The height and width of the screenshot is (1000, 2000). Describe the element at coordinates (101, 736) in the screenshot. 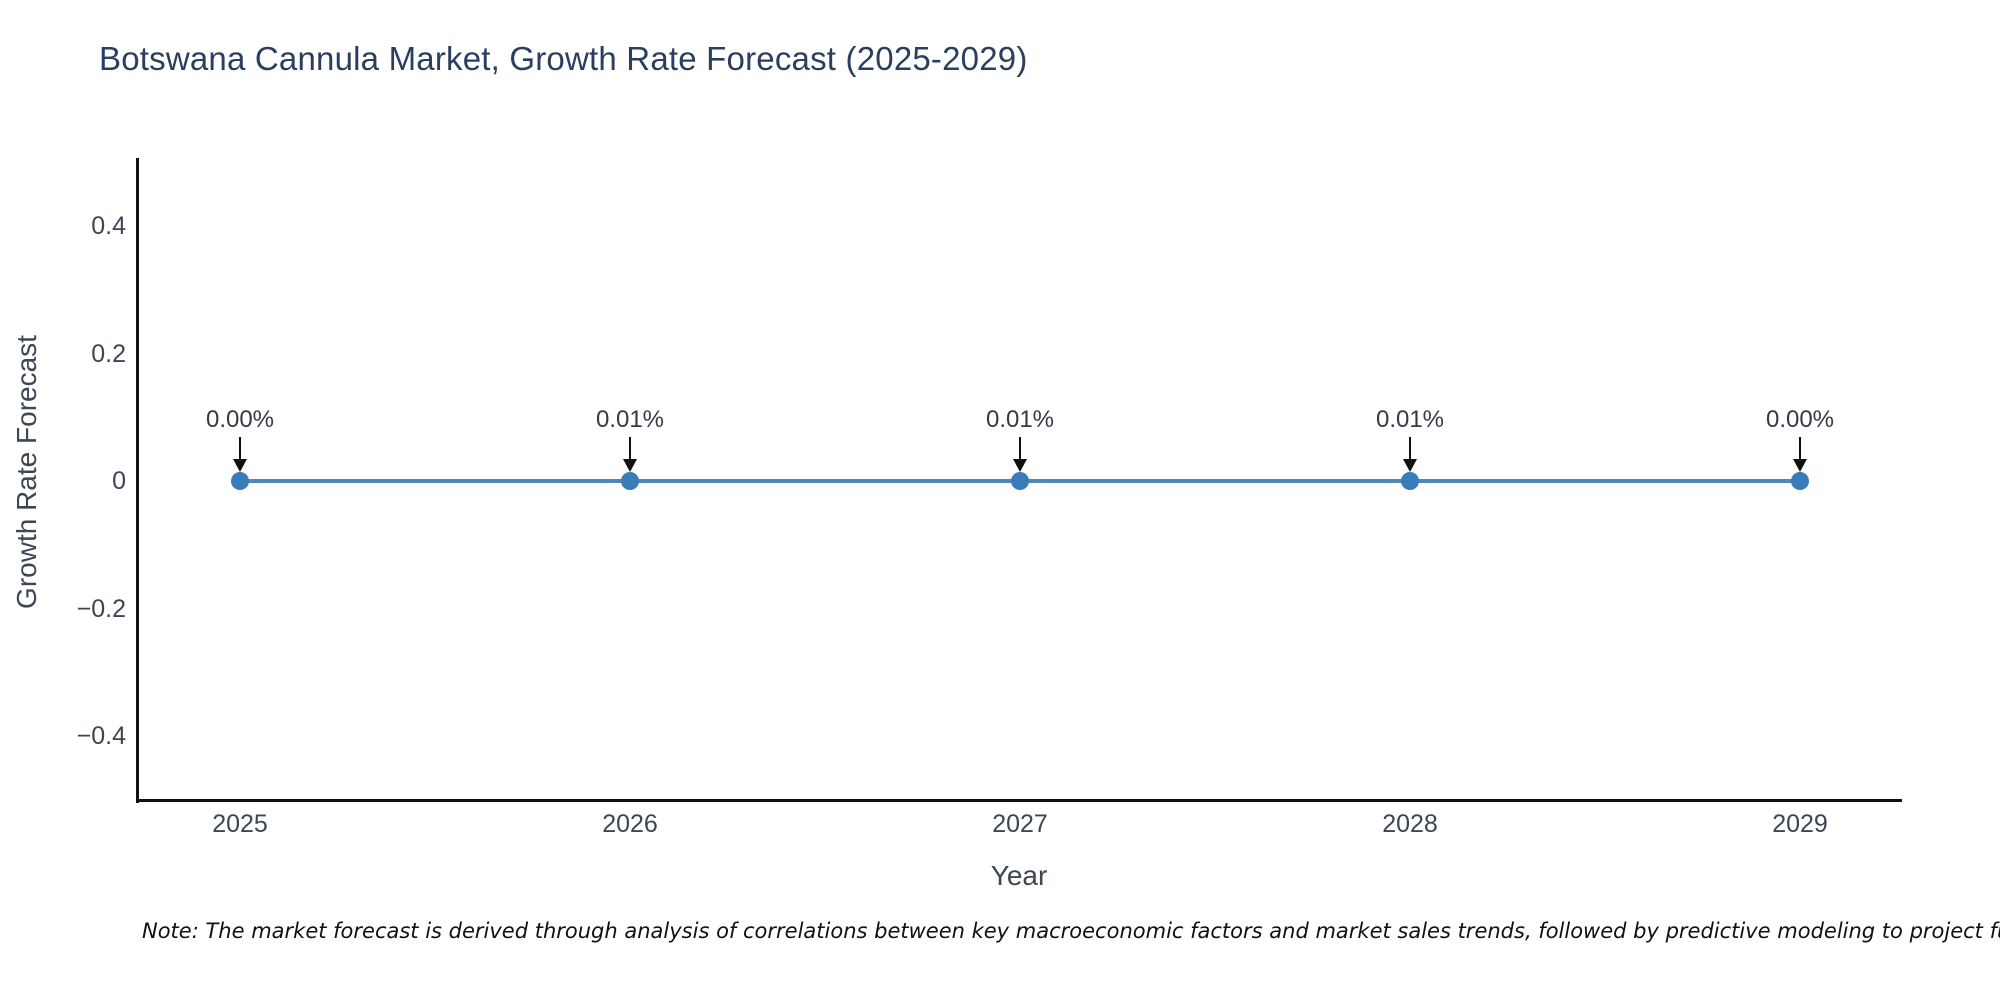

I see `y-tick-label: −0.4` at that location.